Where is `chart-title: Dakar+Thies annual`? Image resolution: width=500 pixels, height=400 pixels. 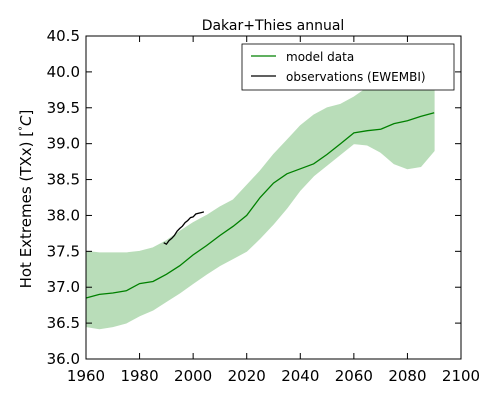 chart-title: Dakar+Thies annual is located at coordinates (273, 26).